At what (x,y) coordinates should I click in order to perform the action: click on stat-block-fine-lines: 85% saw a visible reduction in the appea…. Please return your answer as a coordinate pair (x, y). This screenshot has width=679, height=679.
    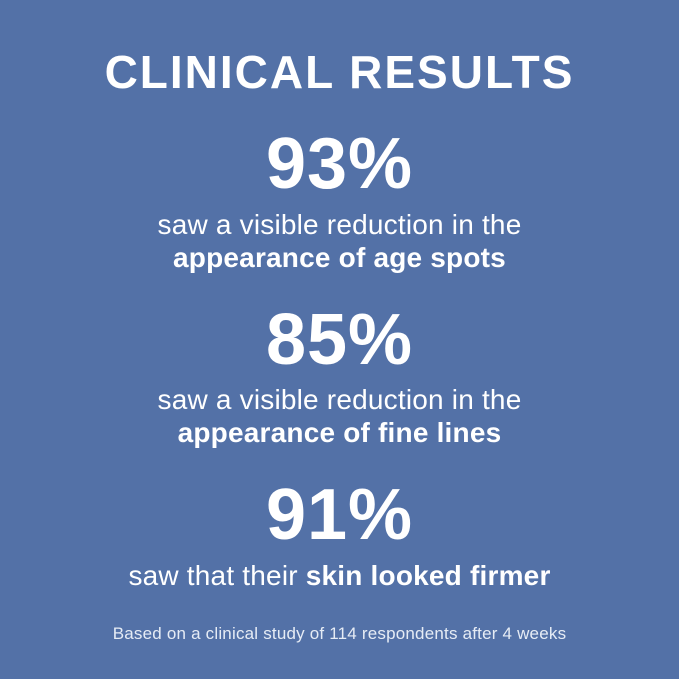
    Looking at the image, I should click on (340, 374).